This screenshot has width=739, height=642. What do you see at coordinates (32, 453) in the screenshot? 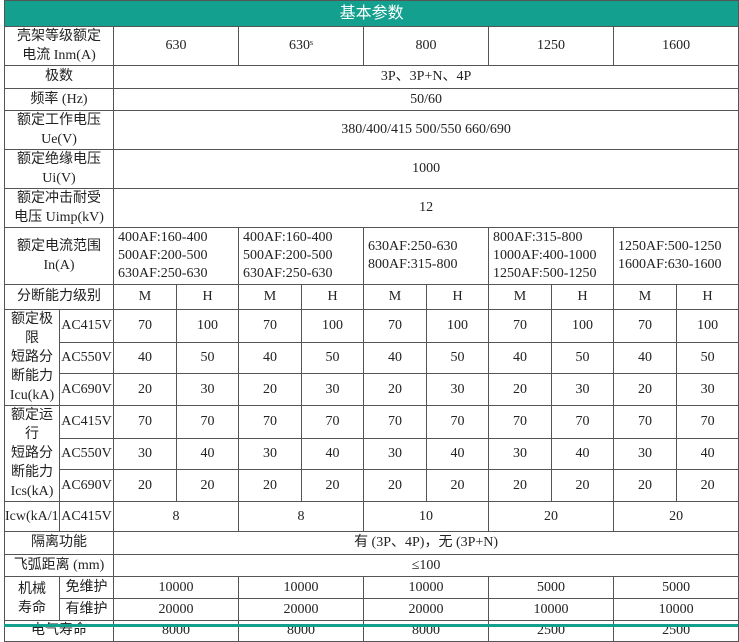
I see `ics-label: 额定运行 短路分 断能力 Ics(kA)` at bounding box center [32, 453].